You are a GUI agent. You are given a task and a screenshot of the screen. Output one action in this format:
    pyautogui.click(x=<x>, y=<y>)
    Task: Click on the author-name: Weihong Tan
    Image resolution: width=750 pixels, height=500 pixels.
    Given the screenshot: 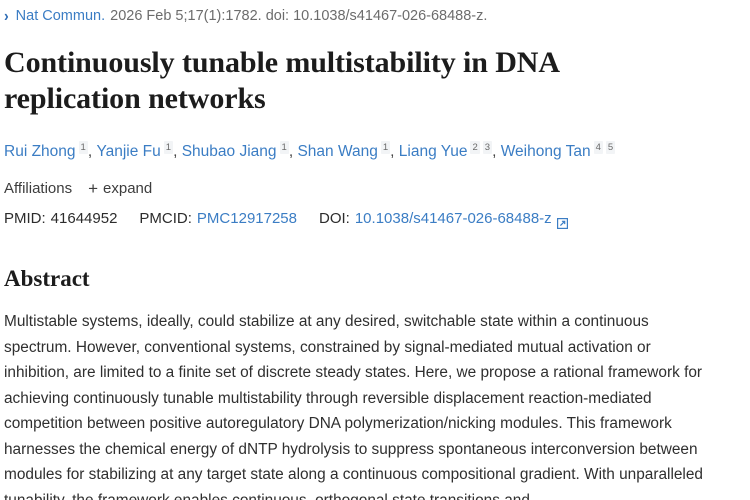 What is the action you would take?
    pyautogui.click(x=545, y=152)
    